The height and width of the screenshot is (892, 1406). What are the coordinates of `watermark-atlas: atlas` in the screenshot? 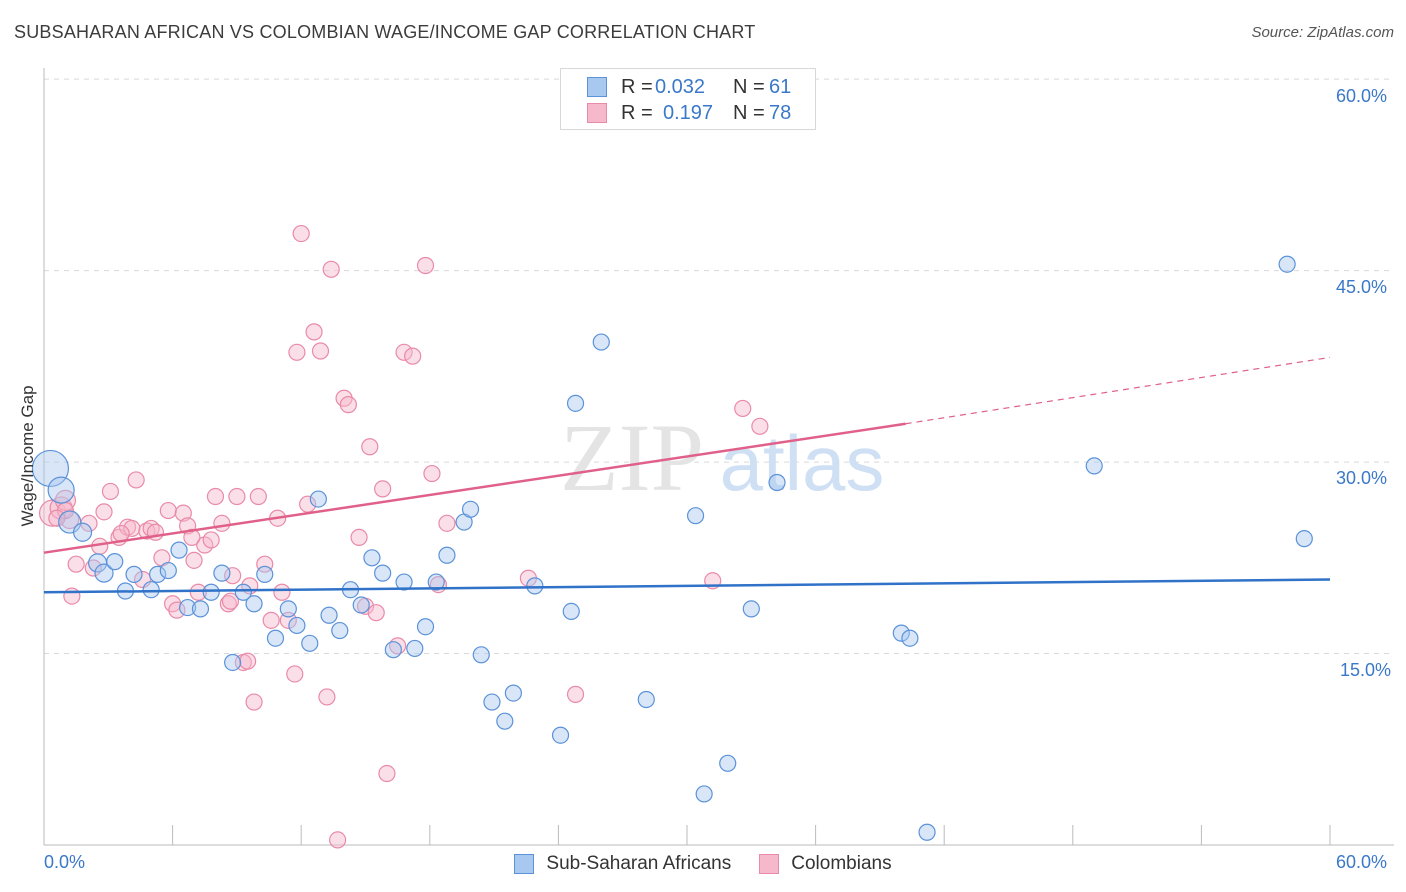 It's located at (802, 463).